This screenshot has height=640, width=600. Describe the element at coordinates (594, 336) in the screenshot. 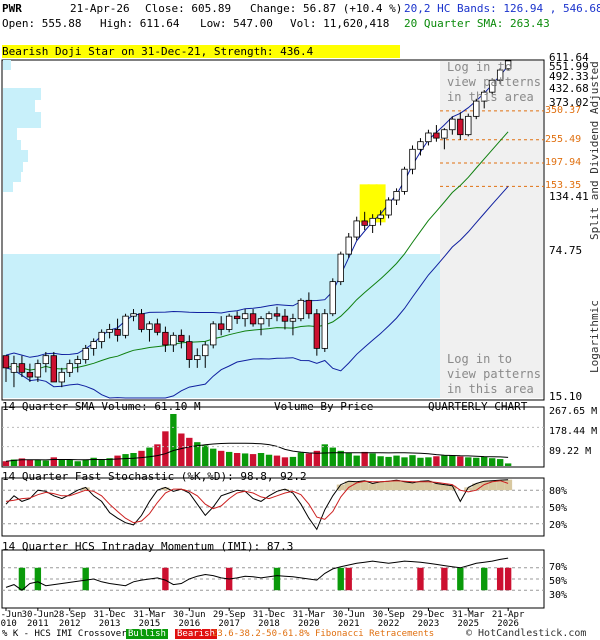

I see `log-scale-label: Logarithmic` at that location.